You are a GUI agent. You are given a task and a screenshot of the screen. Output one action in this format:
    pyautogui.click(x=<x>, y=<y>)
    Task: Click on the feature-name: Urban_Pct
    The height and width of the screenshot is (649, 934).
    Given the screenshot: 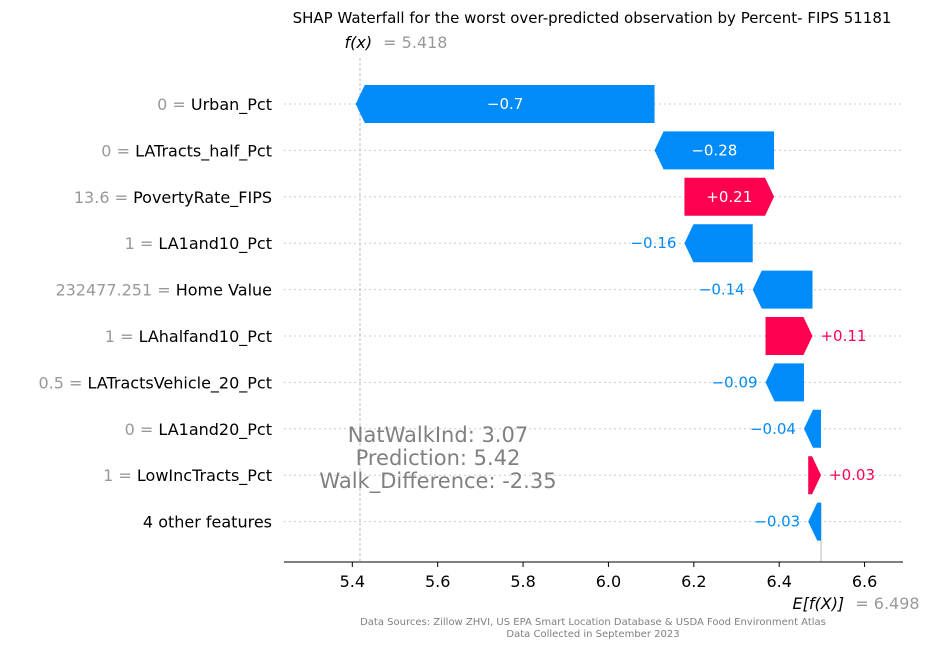 What is the action you would take?
    pyautogui.click(x=231, y=105)
    